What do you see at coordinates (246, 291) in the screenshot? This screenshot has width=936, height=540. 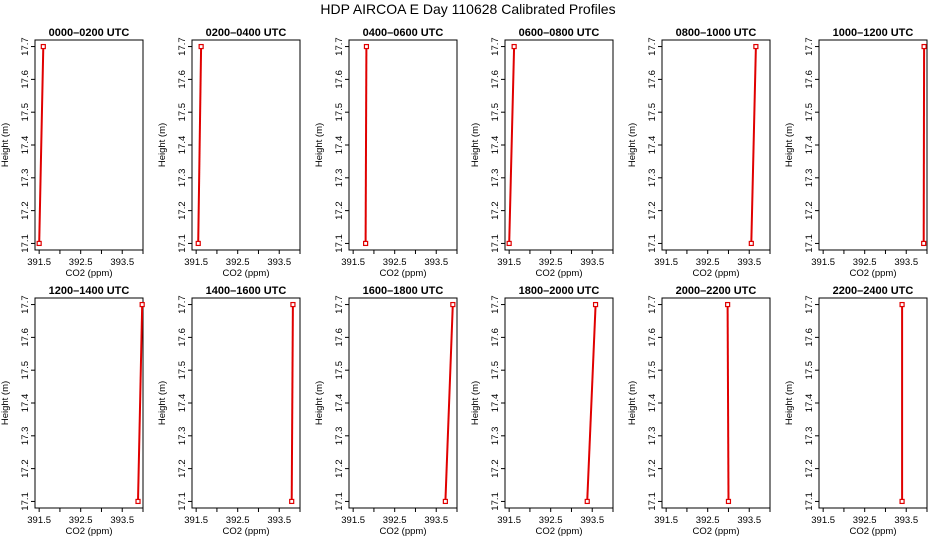 I see `panel-title: 1400–1600 UTC` at bounding box center [246, 291].